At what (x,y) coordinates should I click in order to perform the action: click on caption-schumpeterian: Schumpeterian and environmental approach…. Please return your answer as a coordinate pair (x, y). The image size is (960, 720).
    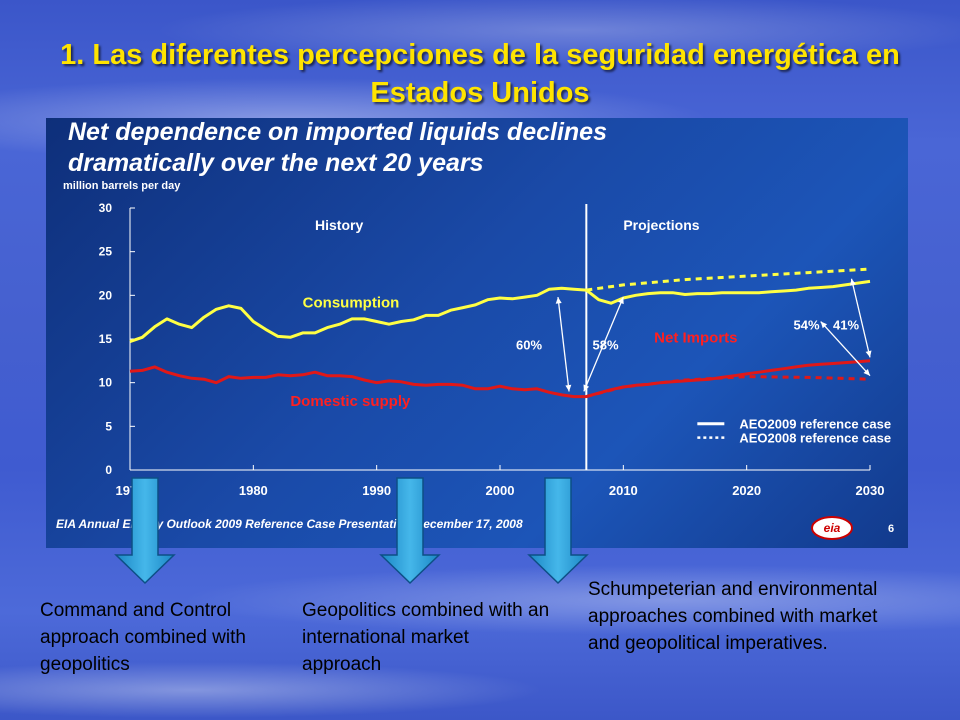
    Looking at the image, I should click on (733, 616).